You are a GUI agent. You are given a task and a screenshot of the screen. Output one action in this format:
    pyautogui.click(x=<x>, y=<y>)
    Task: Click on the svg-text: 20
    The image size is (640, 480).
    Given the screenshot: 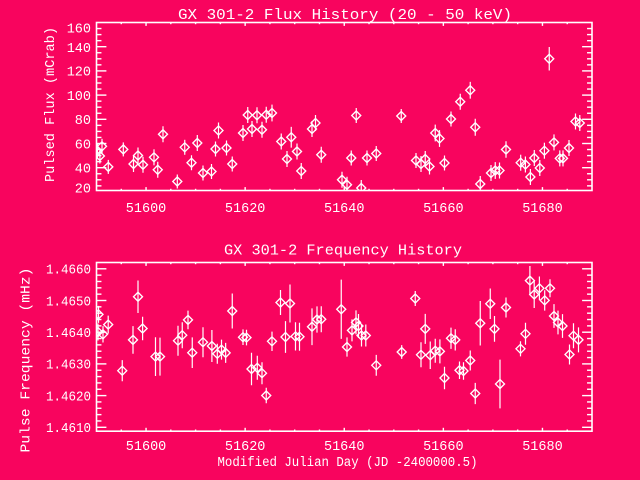 What is the action you would take?
    pyautogui.click(x=83, y=190)
    